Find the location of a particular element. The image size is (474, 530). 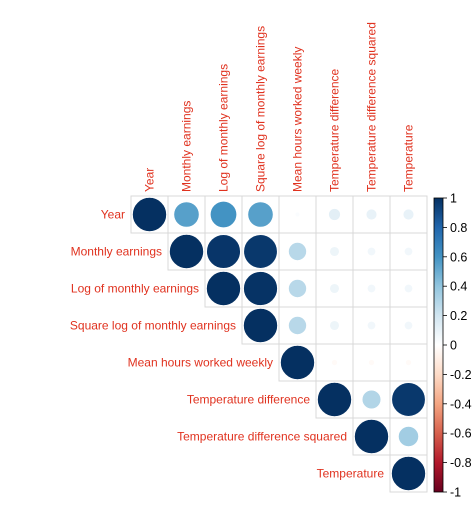

corr-circle-year-vs-temperature-difference: Year / Temperature difference: 0.12 is located at coordinates (334, 214).